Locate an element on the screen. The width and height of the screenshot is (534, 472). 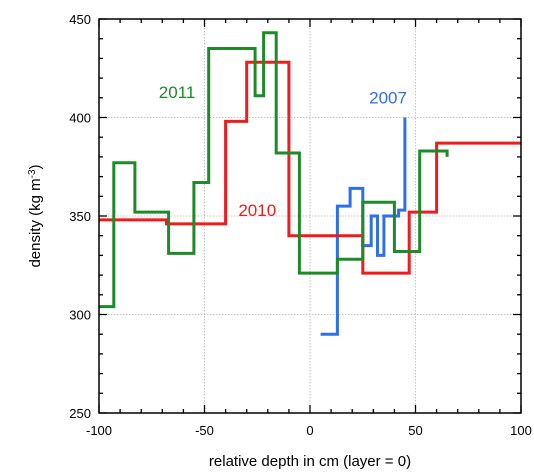
y-axis-label: density (kg m-3) is located at coordinates (36, 215).